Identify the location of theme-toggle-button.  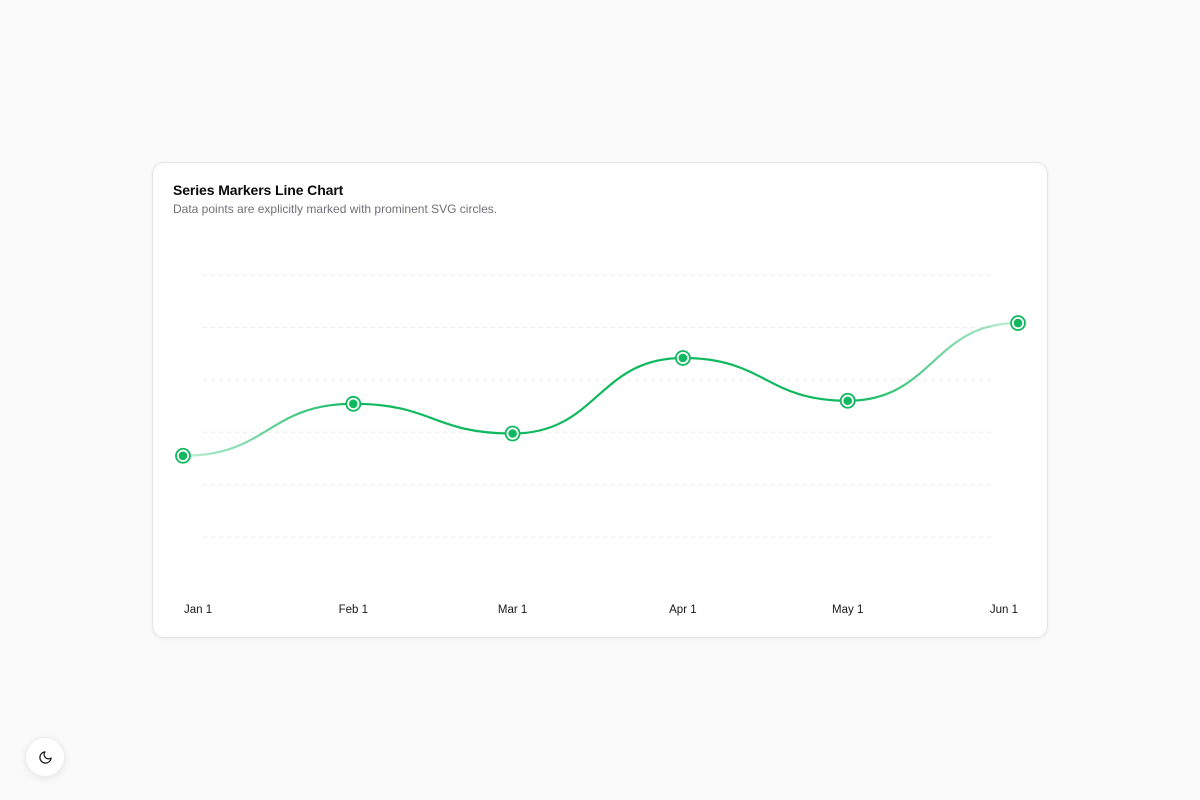
(45, 757).